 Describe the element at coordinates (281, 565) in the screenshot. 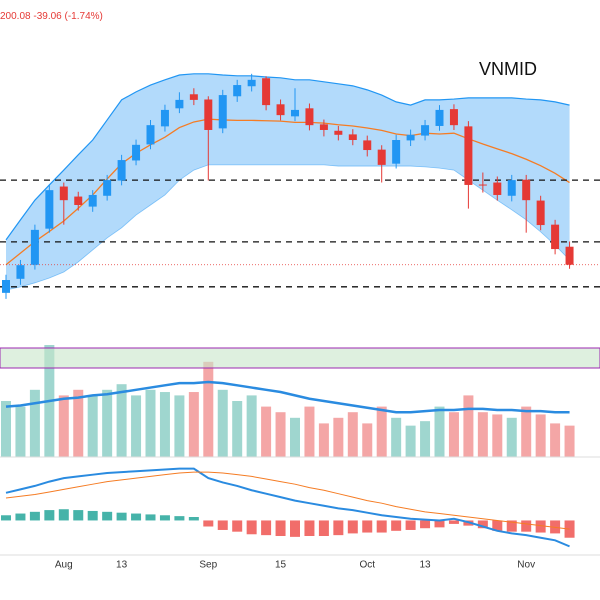

I see `x-tick-label: 15` at that location.